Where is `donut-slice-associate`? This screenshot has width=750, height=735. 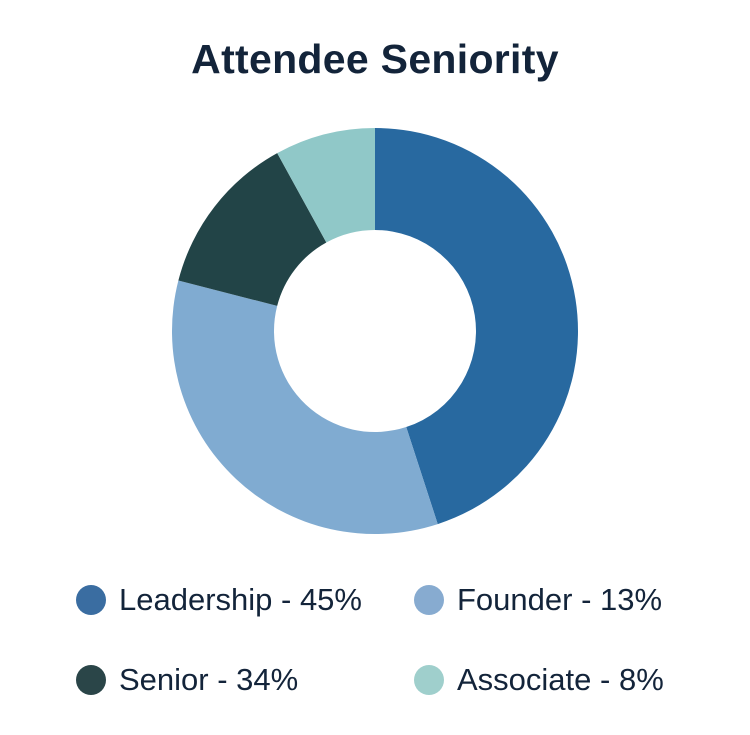
donut-slice-associate is located at coordinates (326, 185).